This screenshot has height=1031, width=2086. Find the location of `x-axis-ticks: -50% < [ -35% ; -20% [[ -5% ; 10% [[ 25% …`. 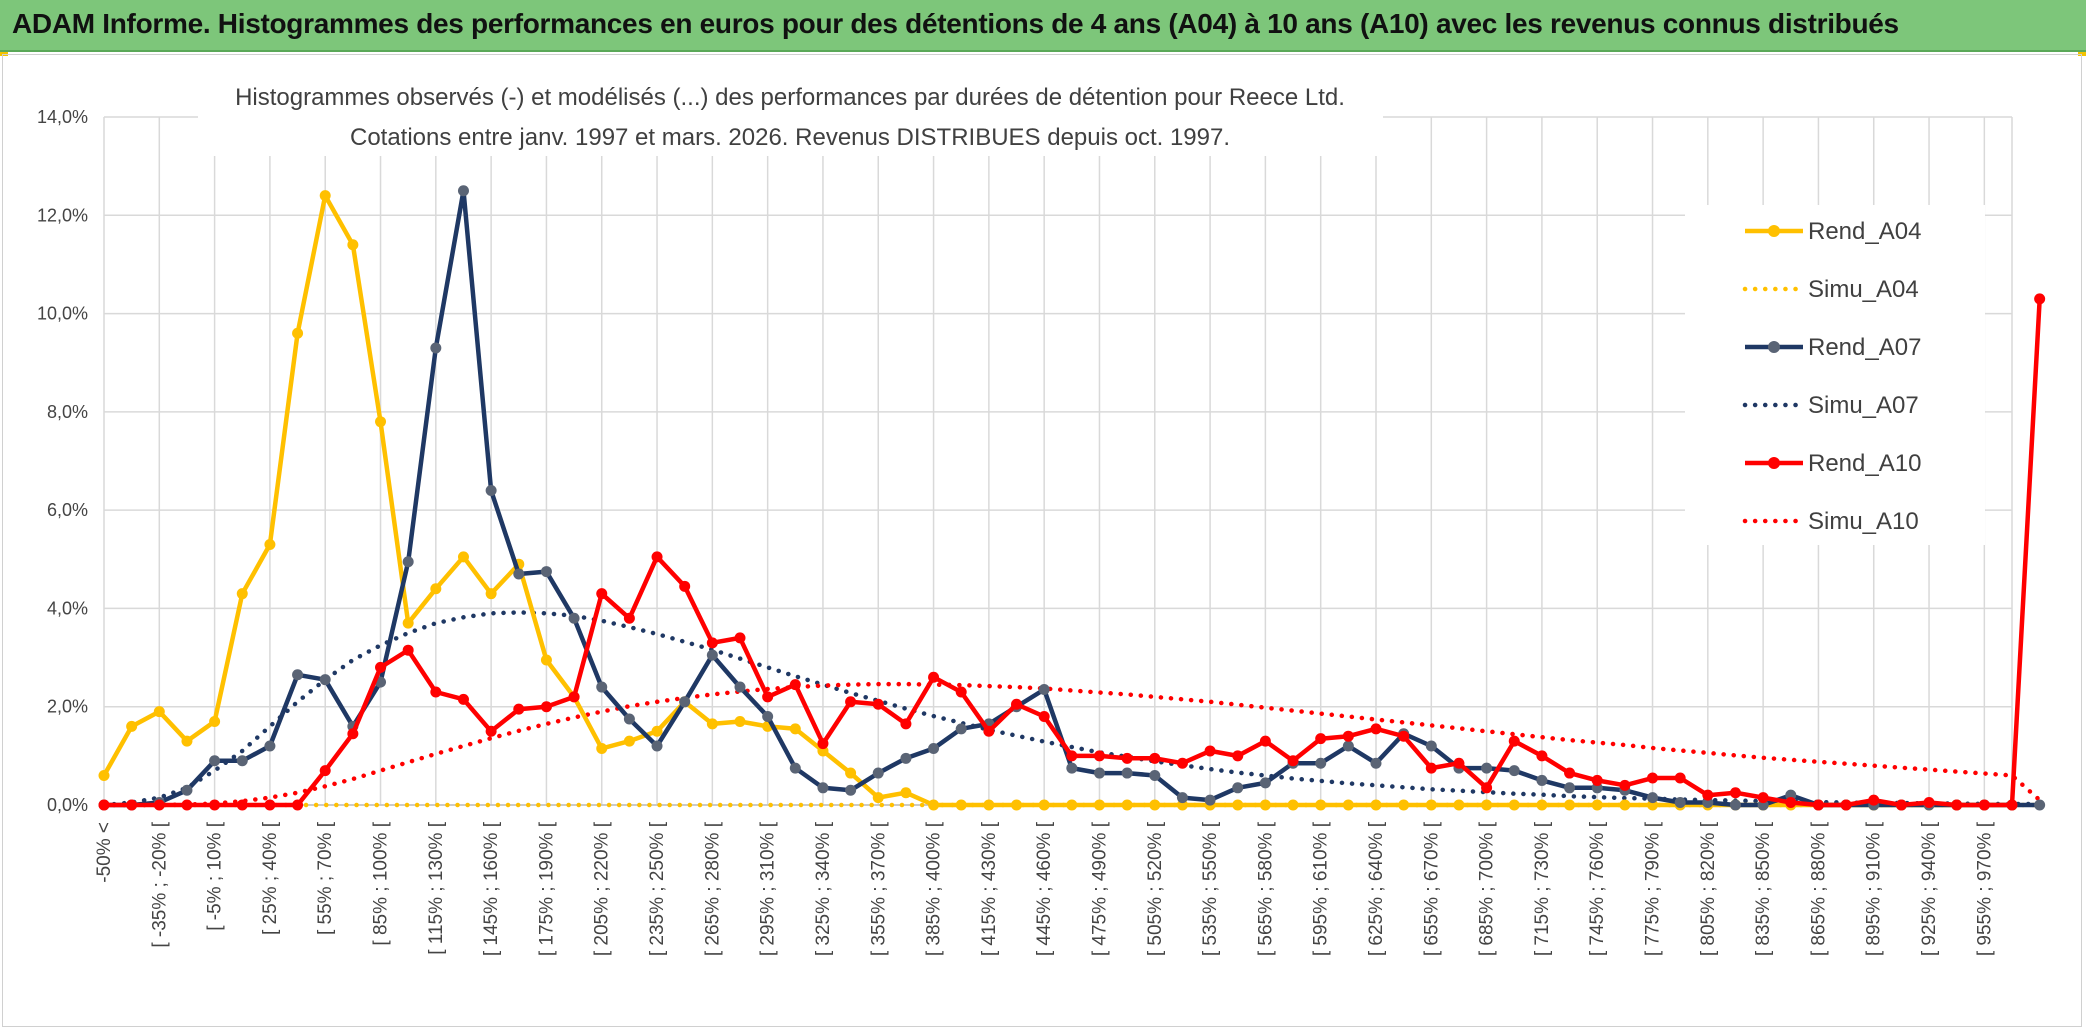

x-axis-ticks: -50% < [ -35% ; -20% [[ -5% ; 10% [[ 25% … is located at coordinates (1044, 888).